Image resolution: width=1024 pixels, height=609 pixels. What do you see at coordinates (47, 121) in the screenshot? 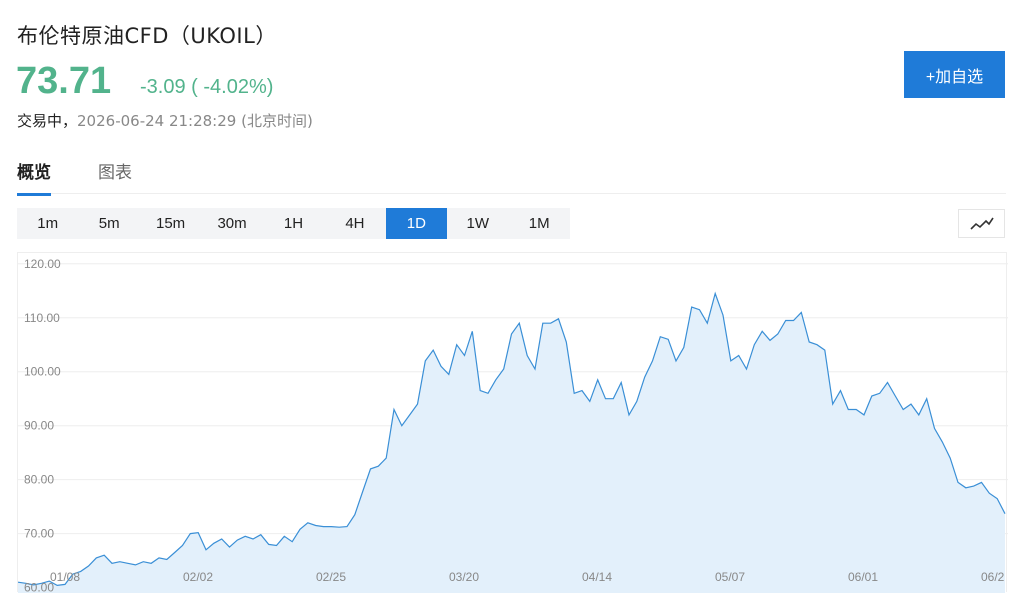
I see `status-label: 交易中，` at bounding box center [47, 121].